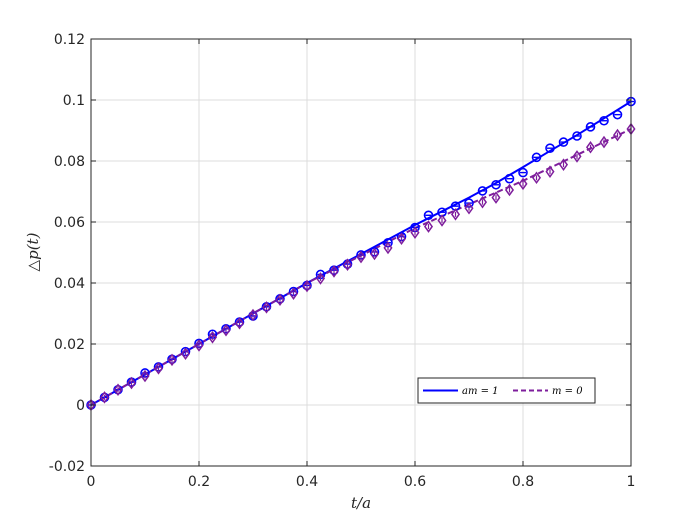  Describe the element at coordinates (480, 391) in the screenshot. I see `legend-label-am1: am = 1` at that location.